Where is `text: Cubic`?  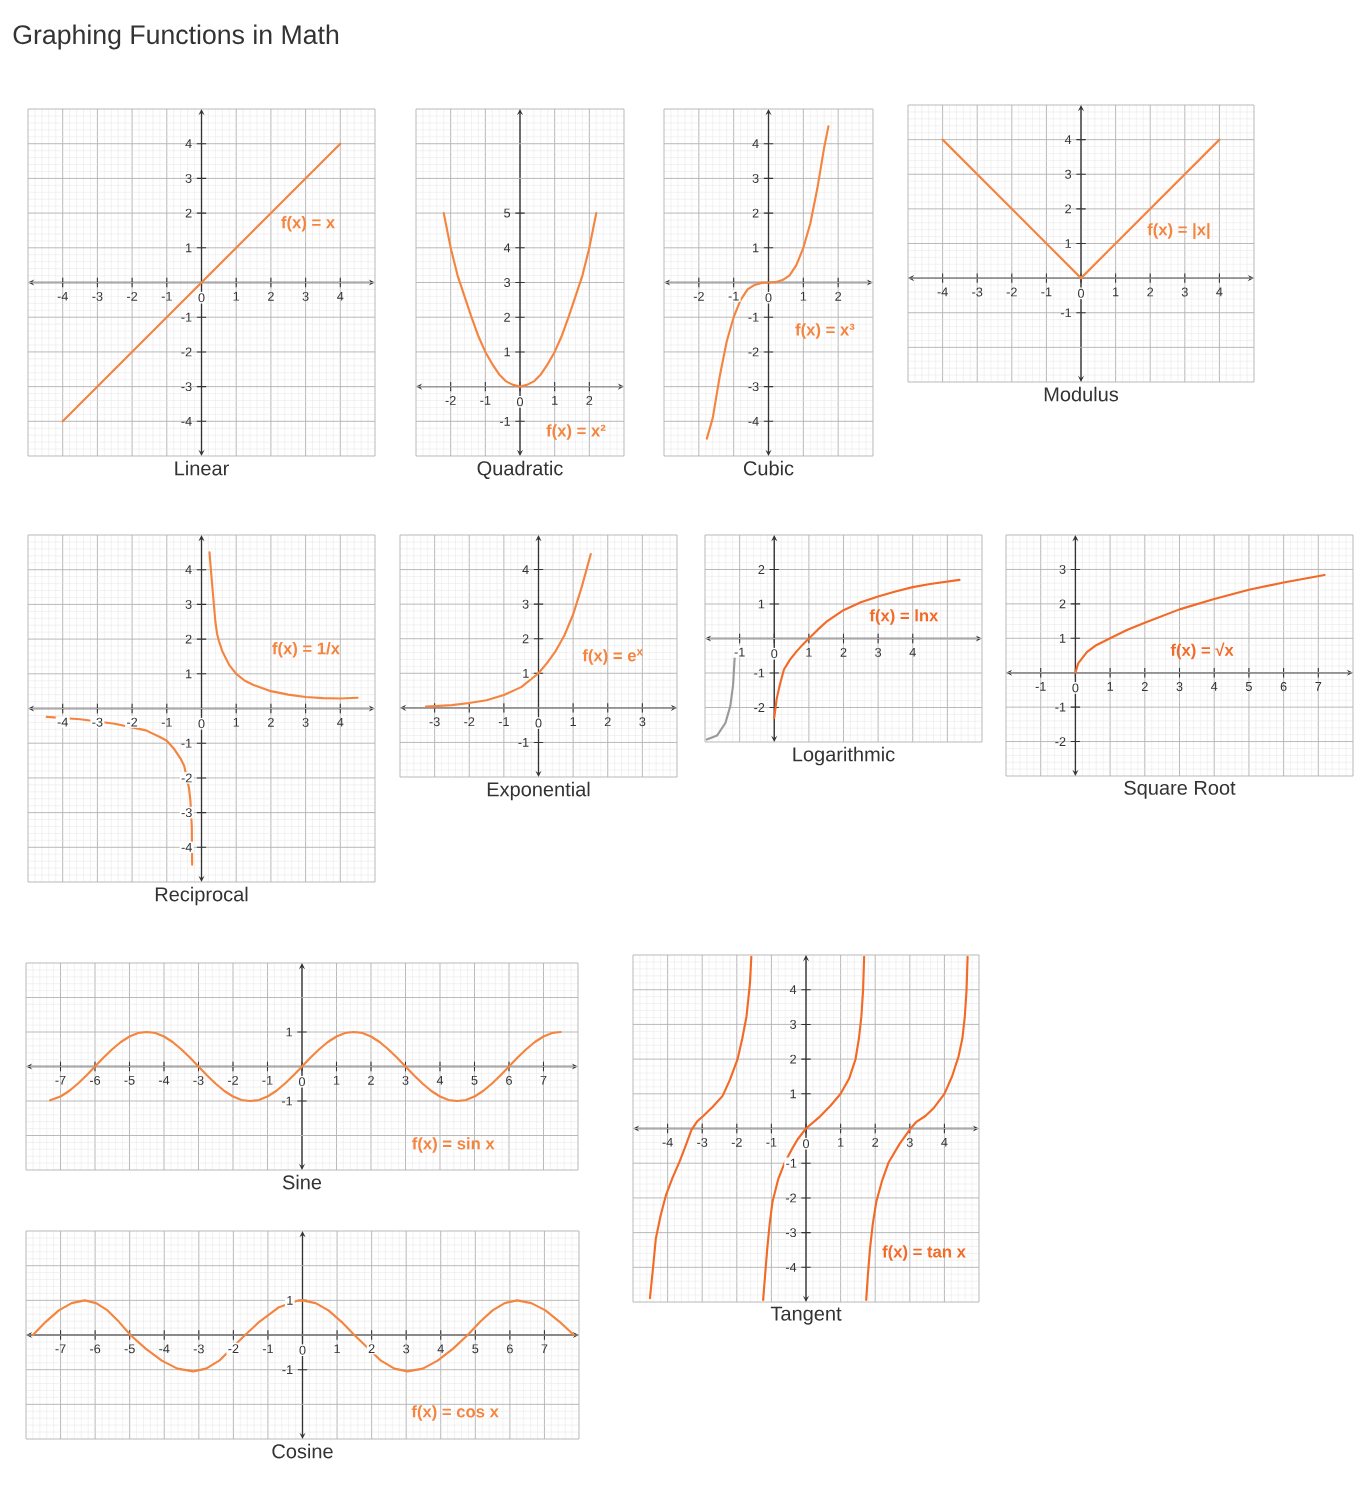
text: Cubic is located at coordinates (768, 468).